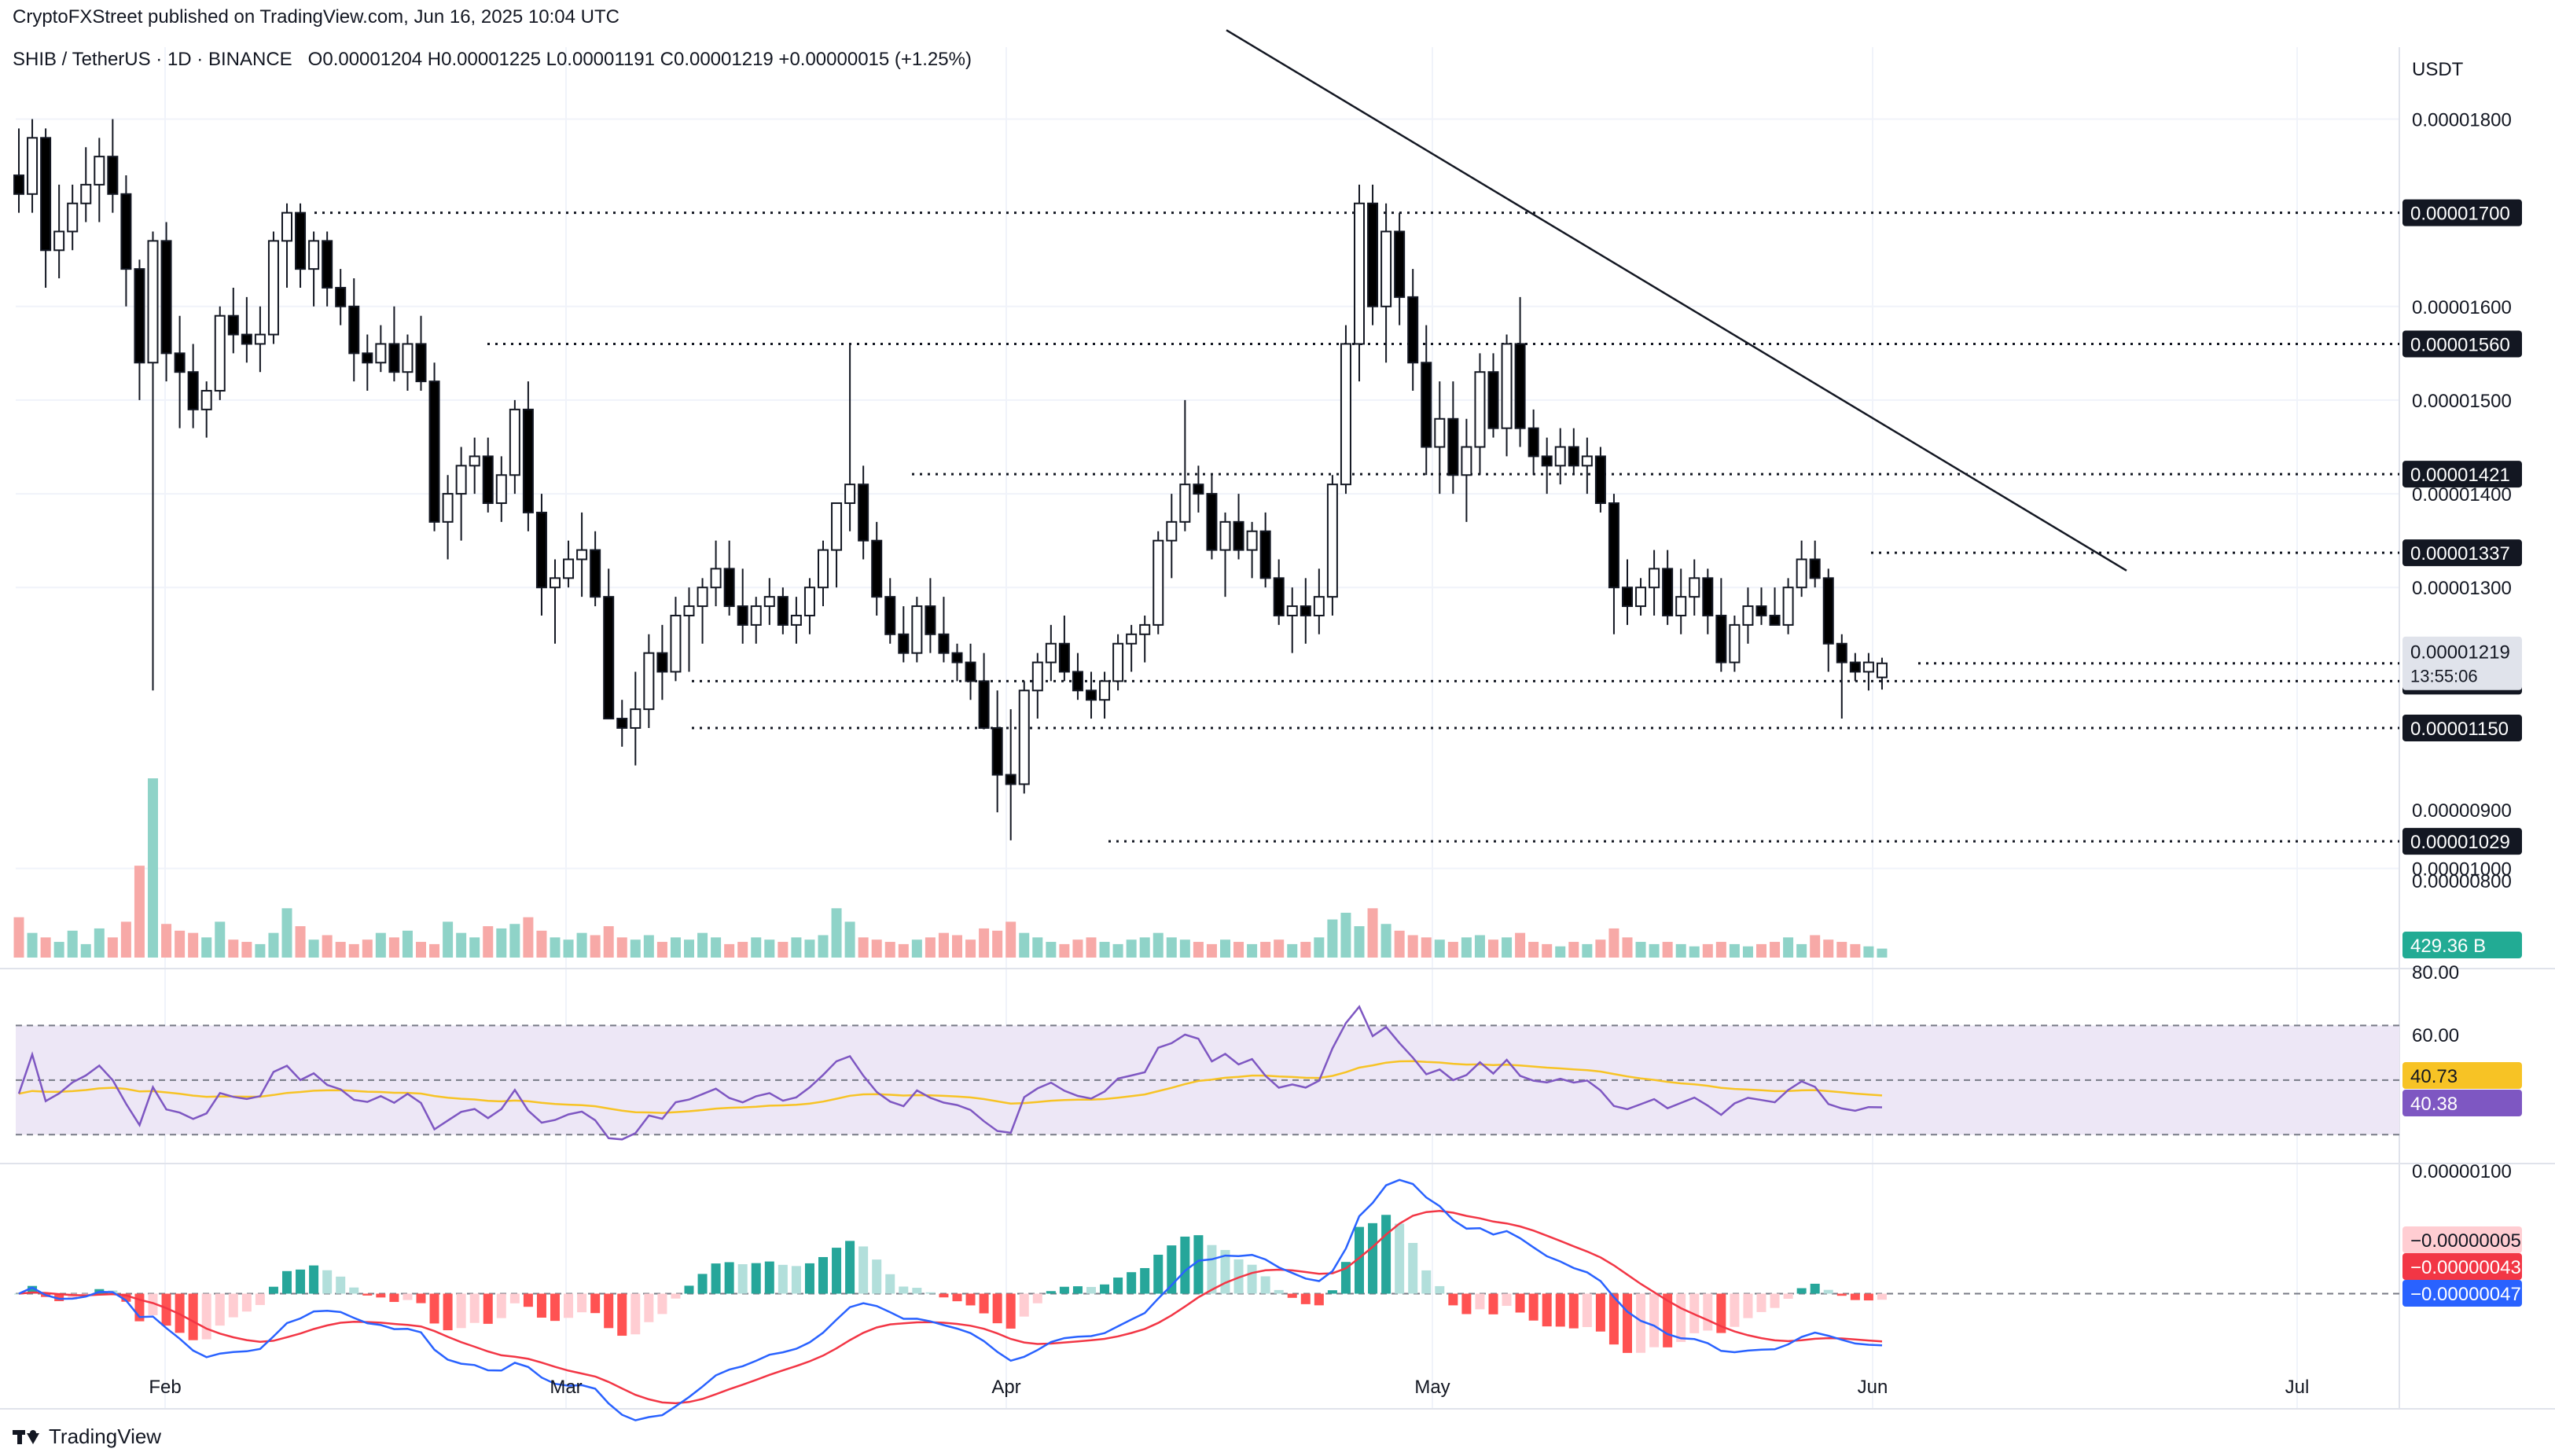 The image size is (2555, 1456). I want to click on tradingview-brand: TradingView, so click(87, 1437).